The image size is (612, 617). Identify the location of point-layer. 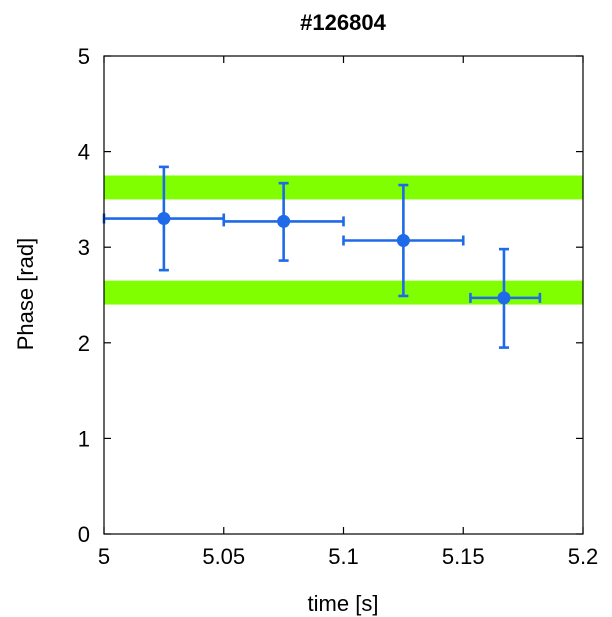
(334, 258).